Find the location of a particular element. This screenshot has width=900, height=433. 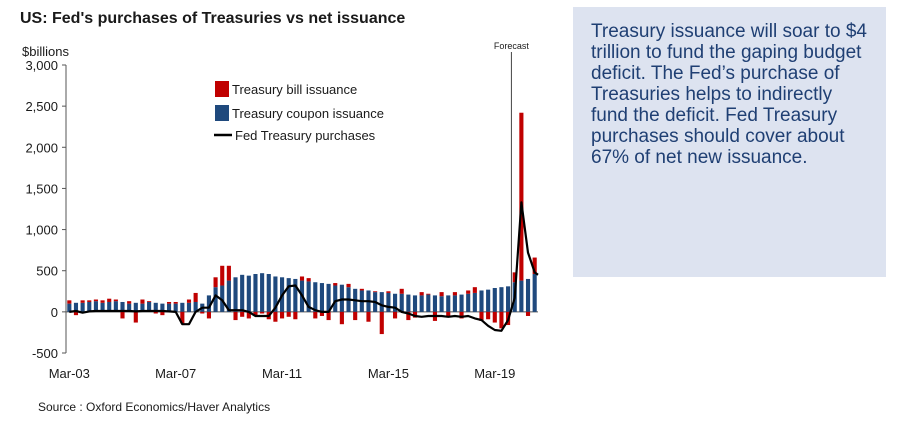

legend-label-coupon: Treasury coupon issuance is located at coordinates (308, 113).